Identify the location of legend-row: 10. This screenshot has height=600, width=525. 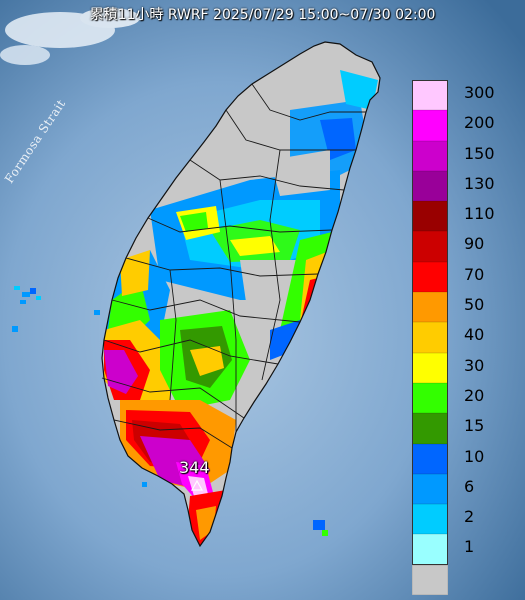
(466, 458).